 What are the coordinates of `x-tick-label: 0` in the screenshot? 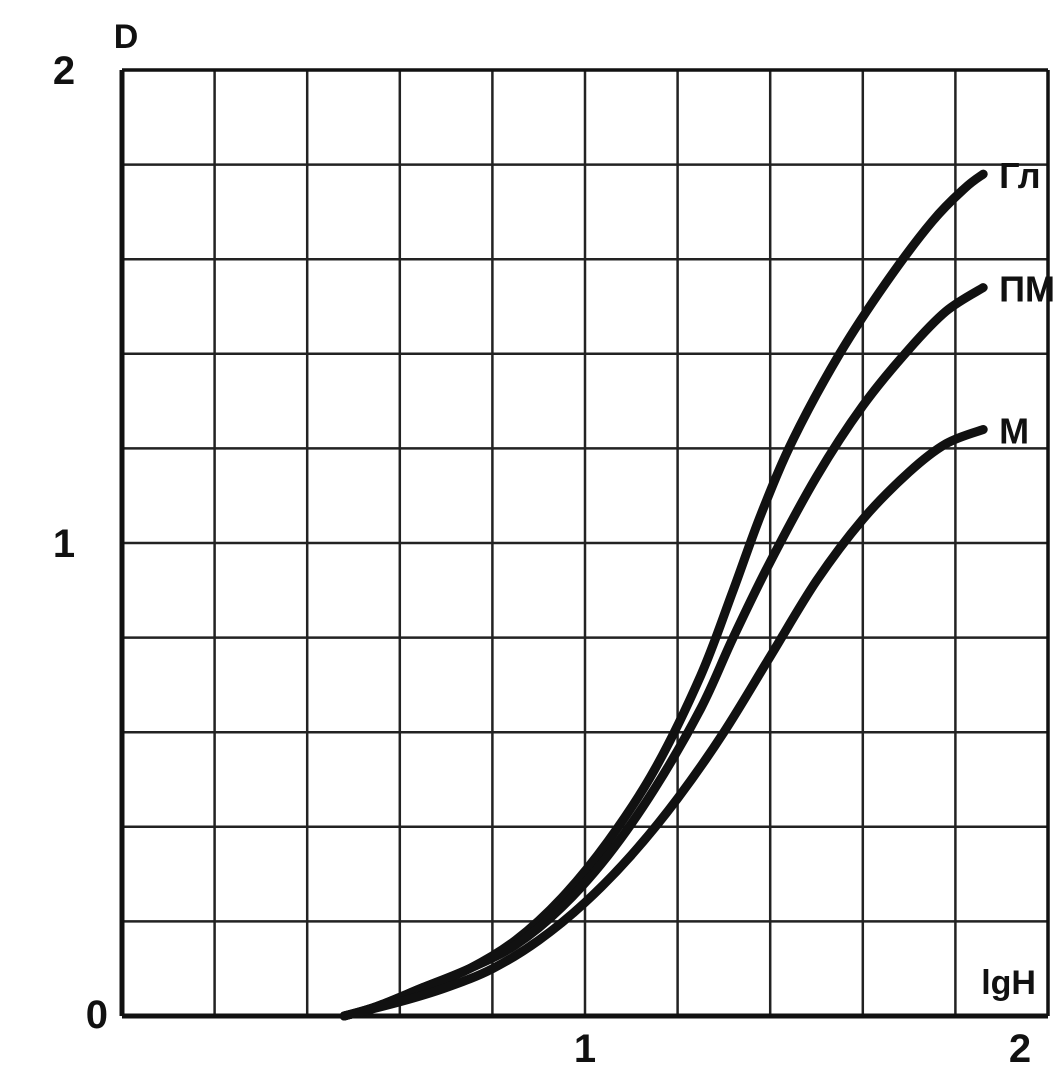 It's located at (97, 1015).